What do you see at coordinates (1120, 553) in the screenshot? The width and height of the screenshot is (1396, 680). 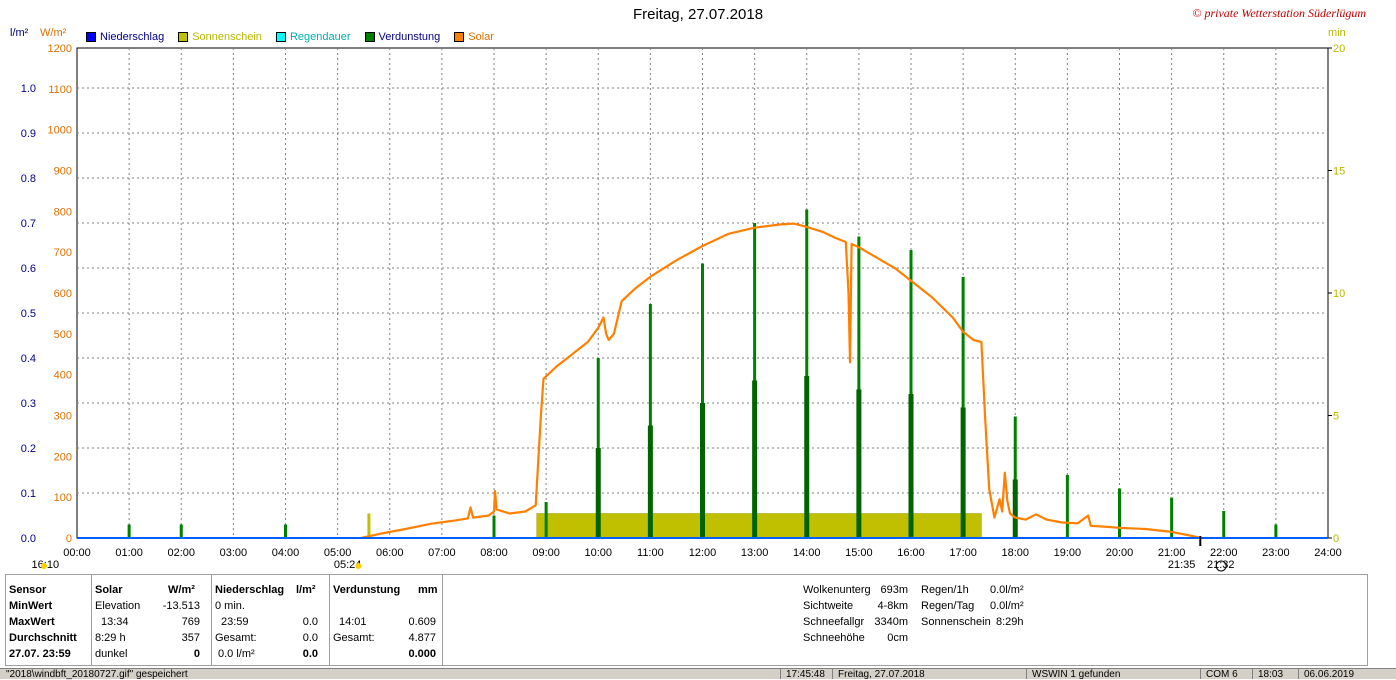 I see `x-tick-label: 20:00` at bounding box center [1120, 553].